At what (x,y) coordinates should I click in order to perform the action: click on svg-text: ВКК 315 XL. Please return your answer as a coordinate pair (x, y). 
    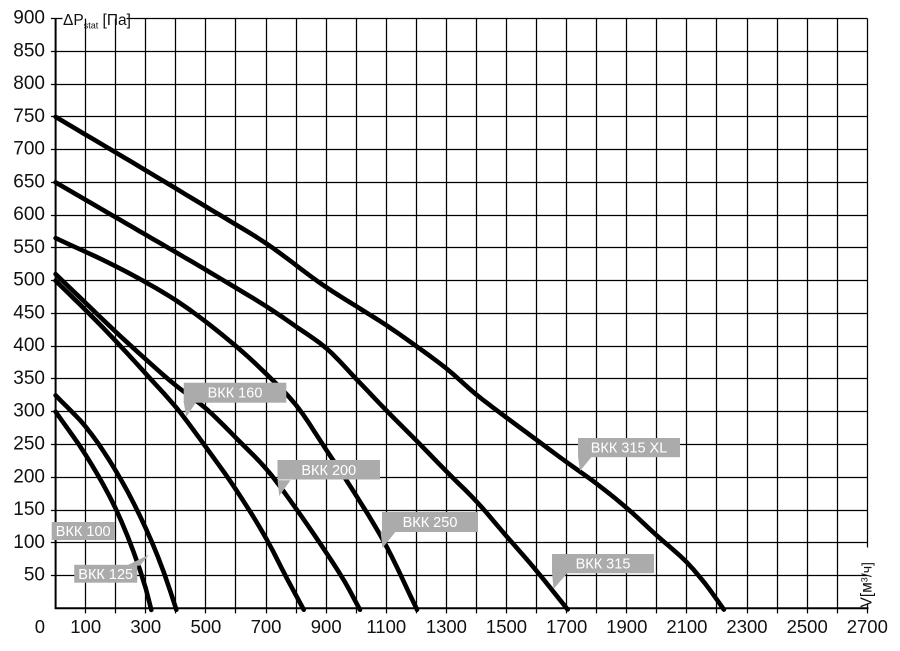
    Looking at the image, I should click on (629, 449).